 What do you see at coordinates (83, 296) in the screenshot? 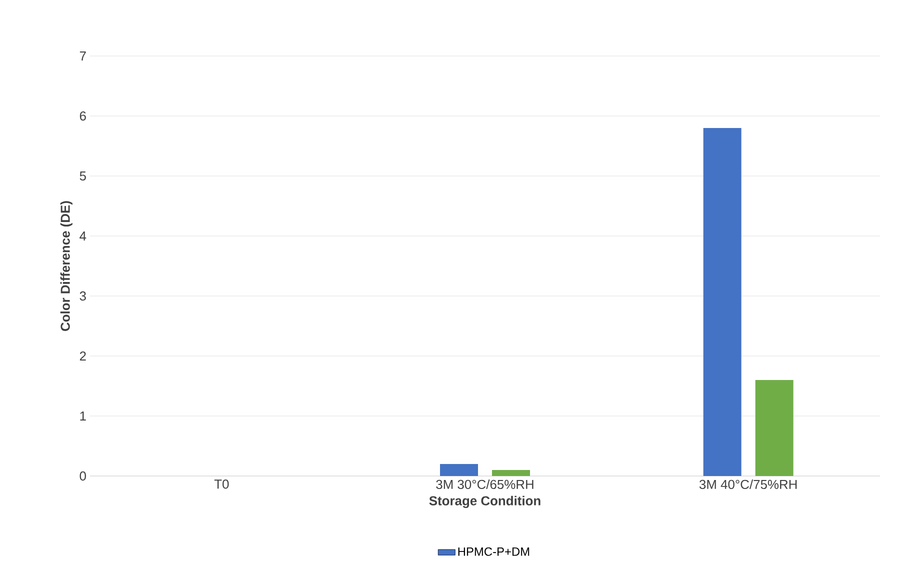
I see `y-tick-label: 3` at bounding box center [83, 296].